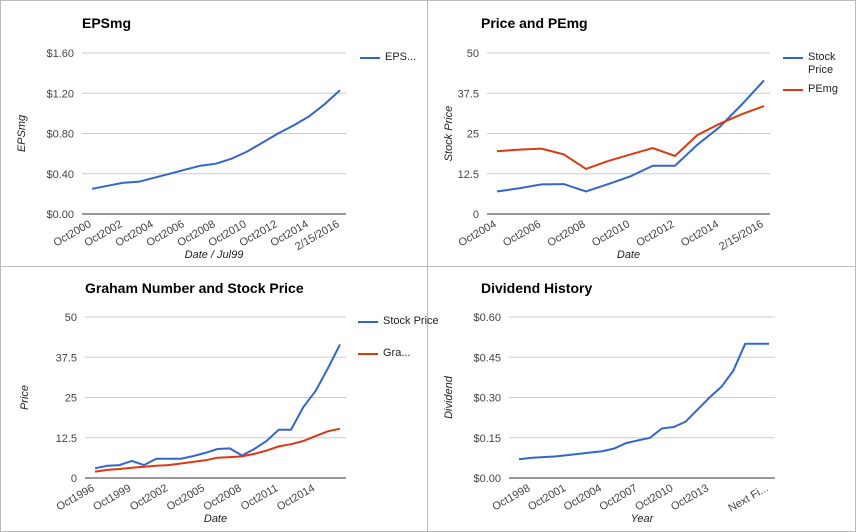 The height and width of the screenshot is (532, 856). I want to click on chart-title: EPSmg, so click(106, 23).